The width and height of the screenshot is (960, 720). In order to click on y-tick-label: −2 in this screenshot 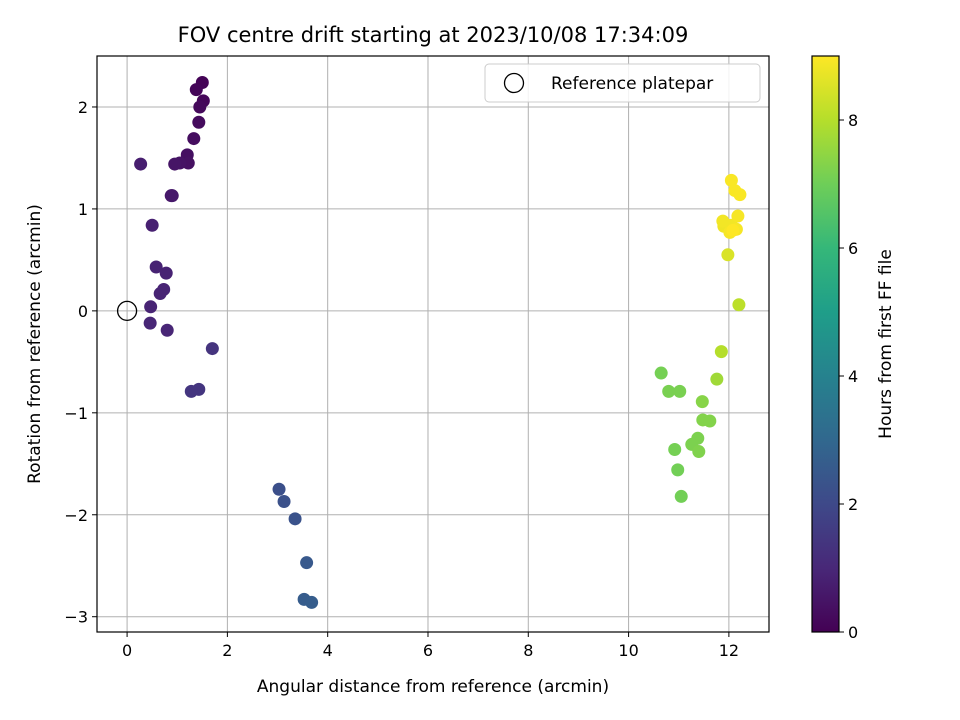, I will do `click(76, 515)`.